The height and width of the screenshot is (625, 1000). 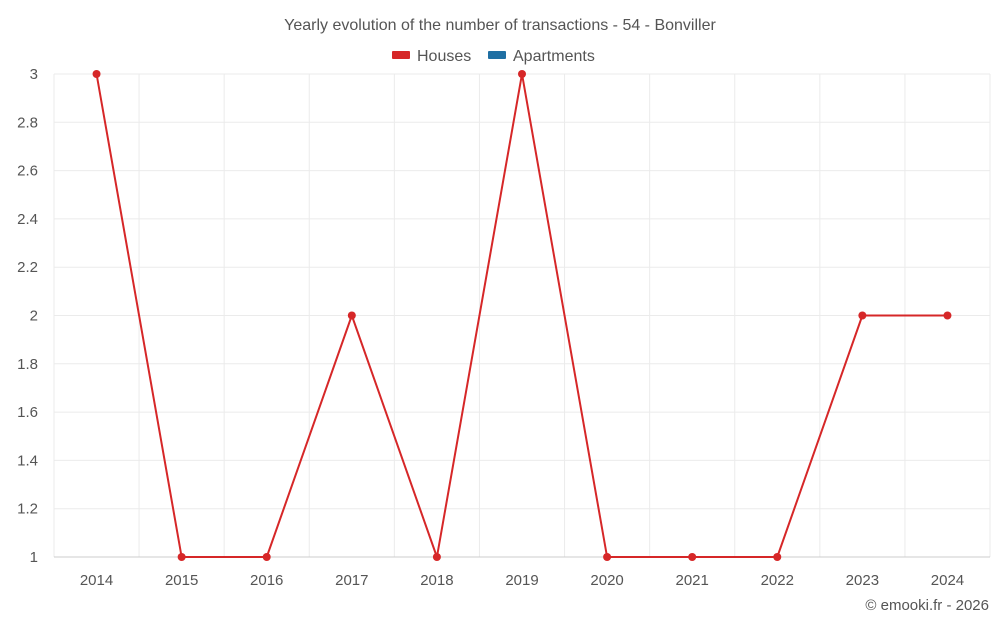 I want to click on y-tick-label: 2.4, so click(x=27, y=219).